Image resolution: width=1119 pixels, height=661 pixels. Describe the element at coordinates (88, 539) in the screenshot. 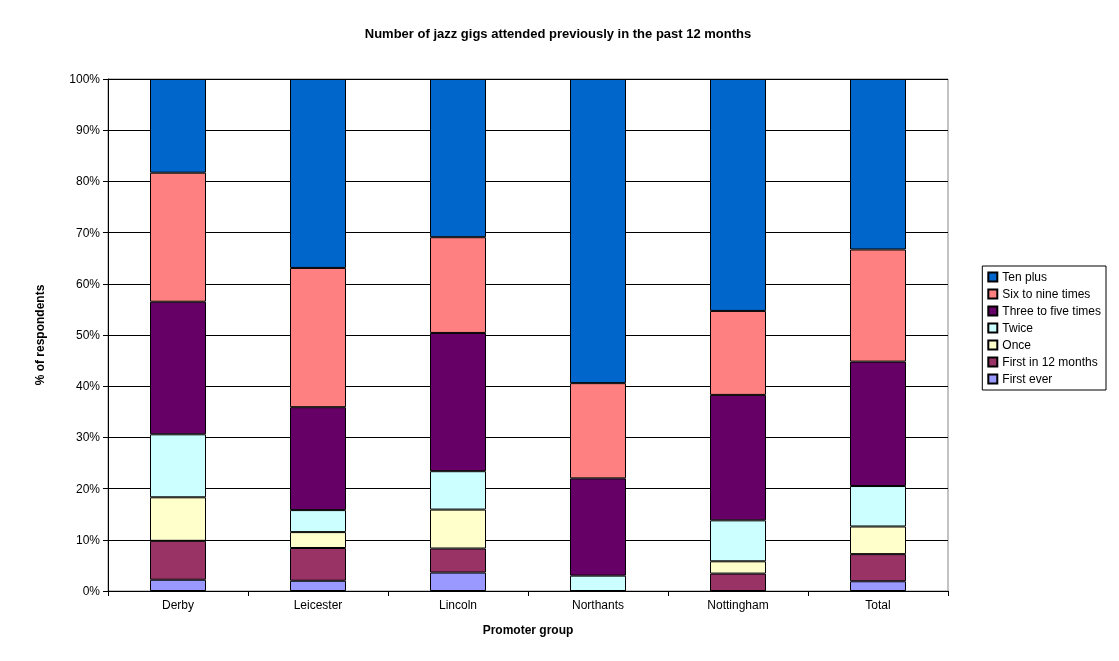

I see `y-tick-label: 10%` at that location.